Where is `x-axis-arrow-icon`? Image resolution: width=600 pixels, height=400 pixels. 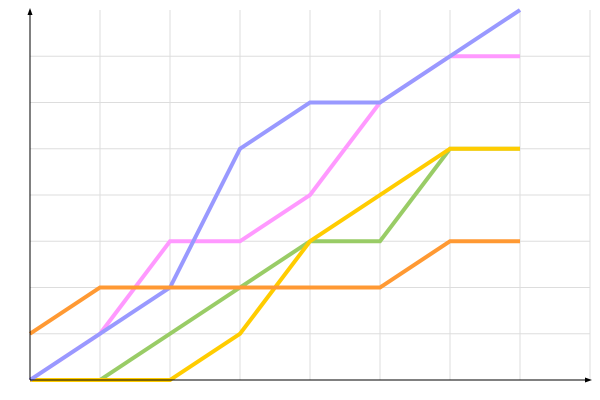
x-axis-arrow-icon is located at coordinates (588, 380).